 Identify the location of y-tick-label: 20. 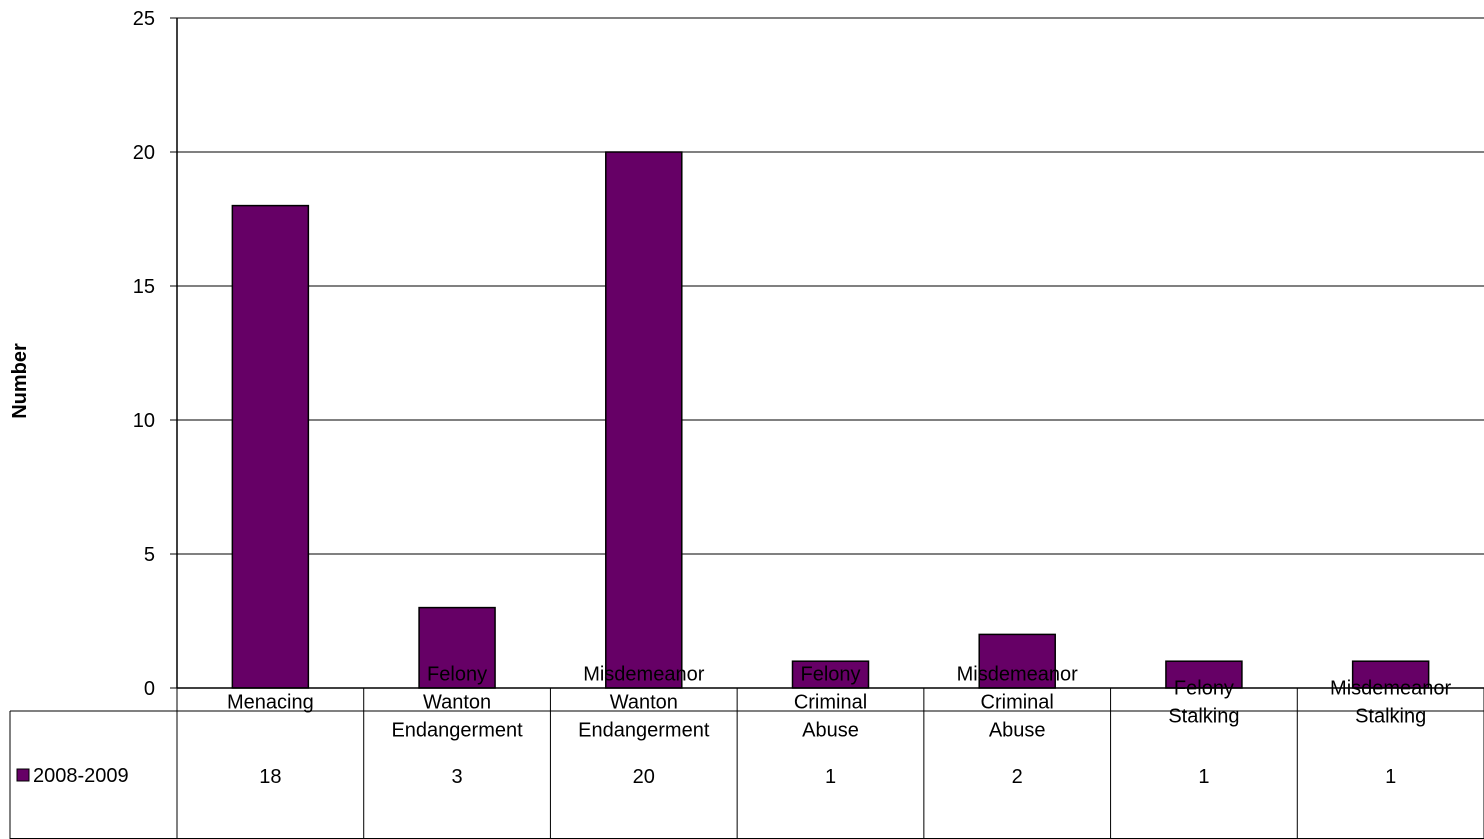
(144, 153).